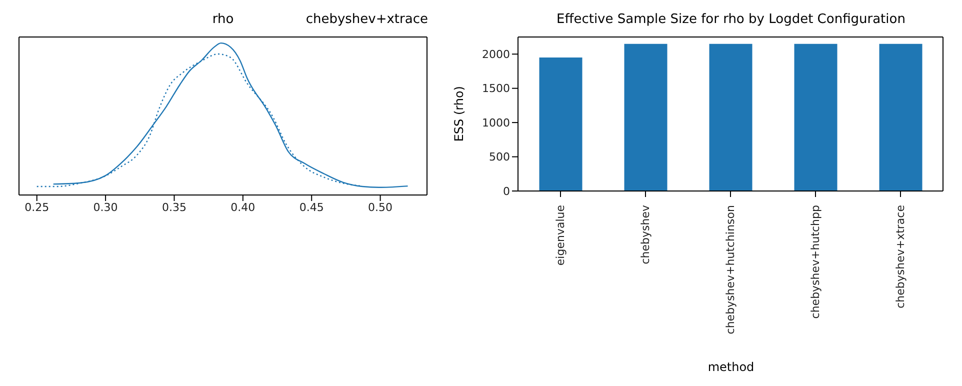  What do you see at coordinates (731, 367) in the screenshot?
I see `x-axis-title: method` at bounding box center [731, 367].